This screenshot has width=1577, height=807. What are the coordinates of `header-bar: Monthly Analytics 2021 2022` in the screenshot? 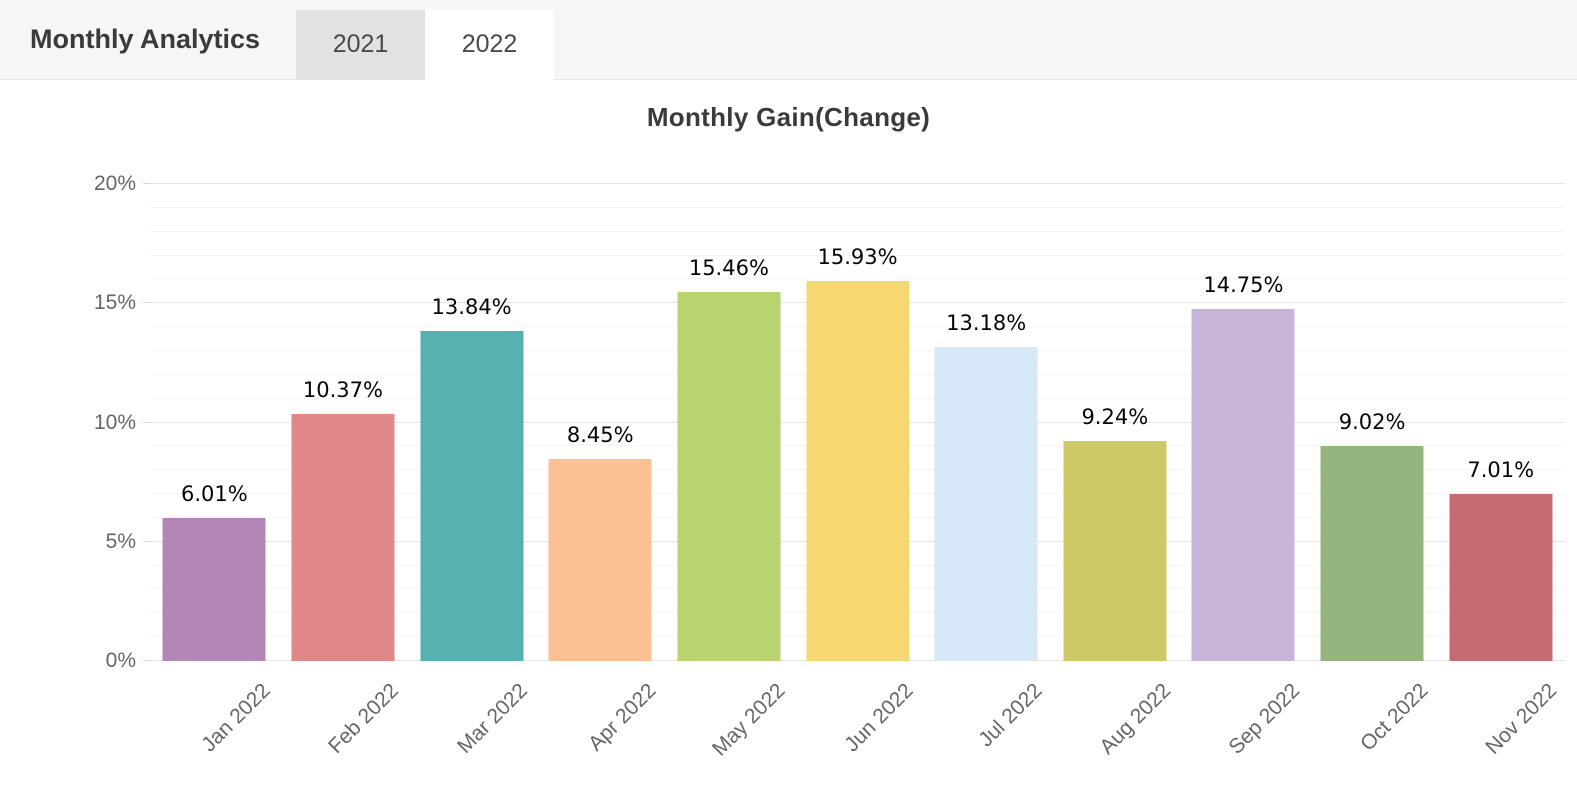 It's located at (788, 44).